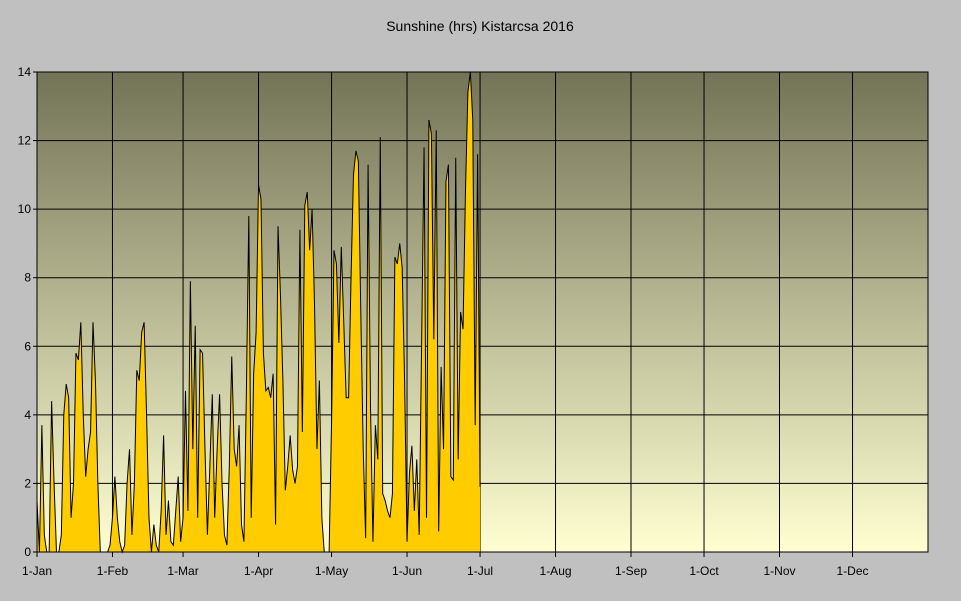 This screenshot has height=601, width=961. What do you see at coordinates (25, 72) in the screenshot?
I see `y-tick-label: 14` at bounding box center [25, 72].